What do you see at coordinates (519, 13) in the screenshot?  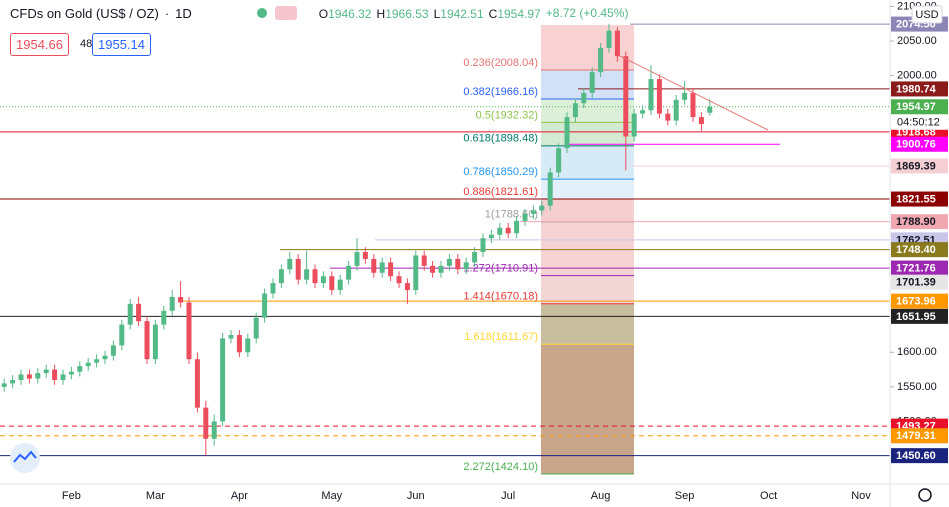 I see `ohlc-value: 1954.97` at bounding box center [519, 13].